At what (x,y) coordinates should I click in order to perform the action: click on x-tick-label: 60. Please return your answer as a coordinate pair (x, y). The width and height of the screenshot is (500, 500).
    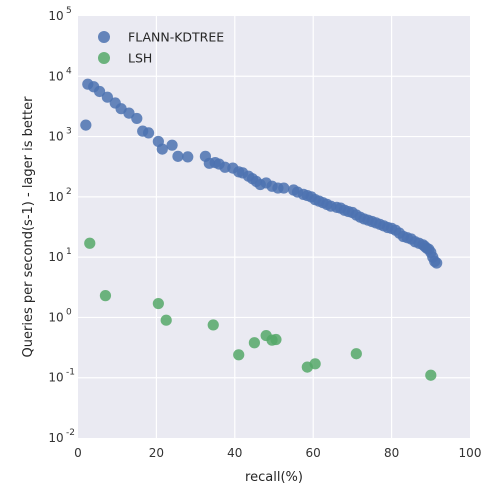
    Looking at the image, I should click on (313, 453).